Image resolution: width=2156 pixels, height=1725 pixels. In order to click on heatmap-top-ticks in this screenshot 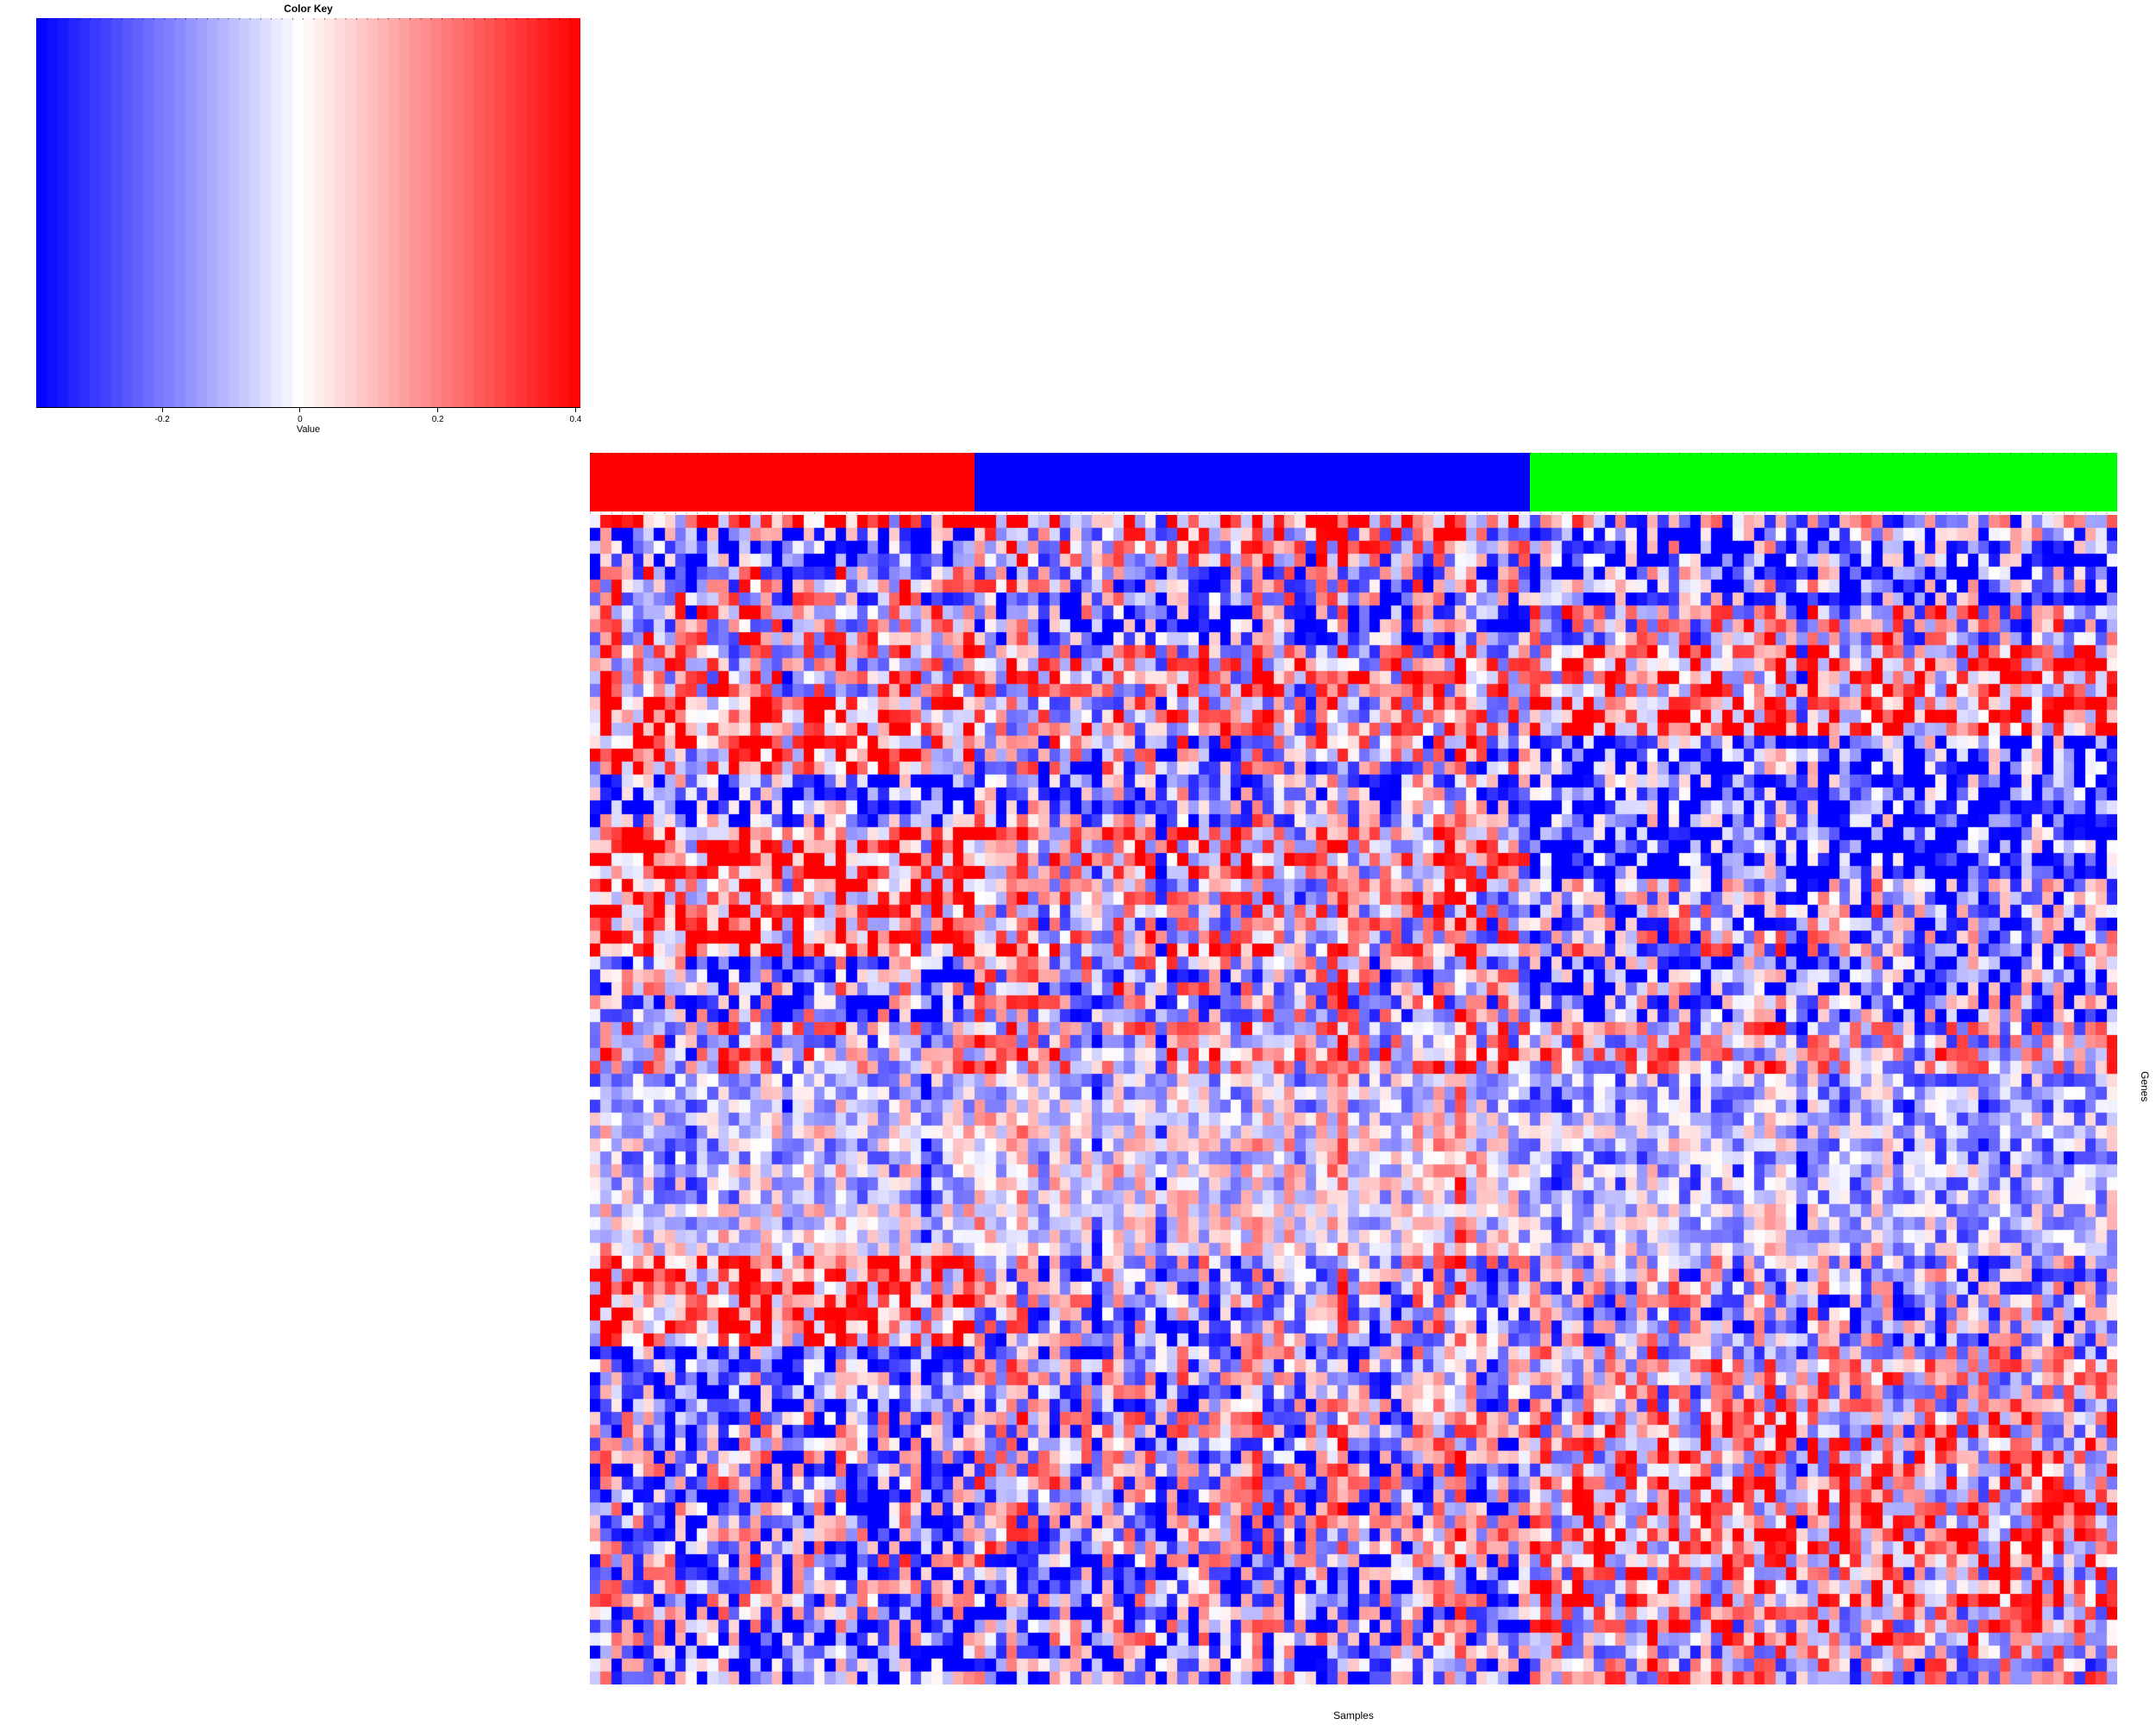, I will do `click(1353, 513)`.